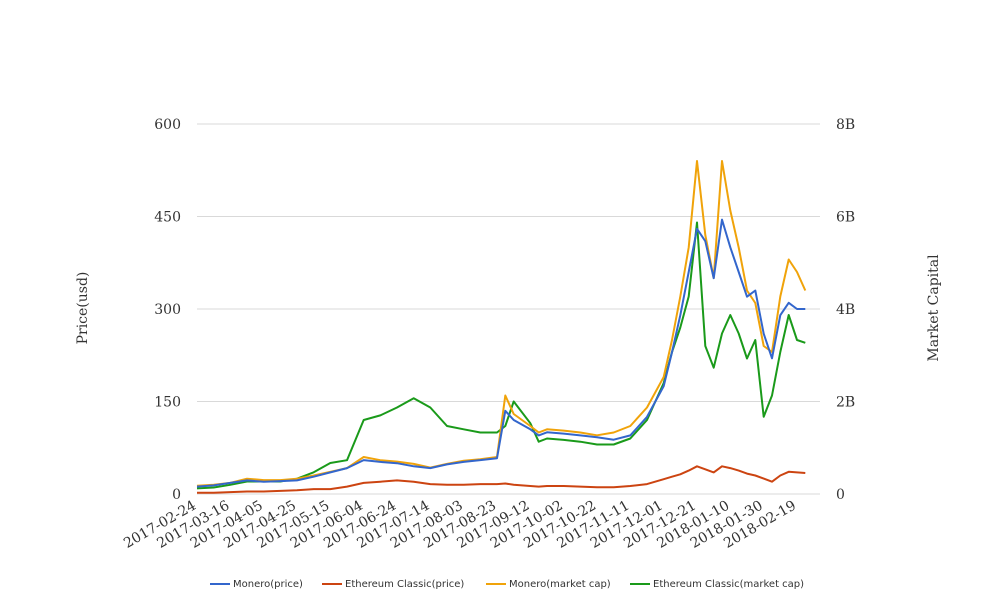  What do you see at coordinates (845, 218) in the screenshot?
I see `right-tick-label: 6B` at bounding box center [845, 218].